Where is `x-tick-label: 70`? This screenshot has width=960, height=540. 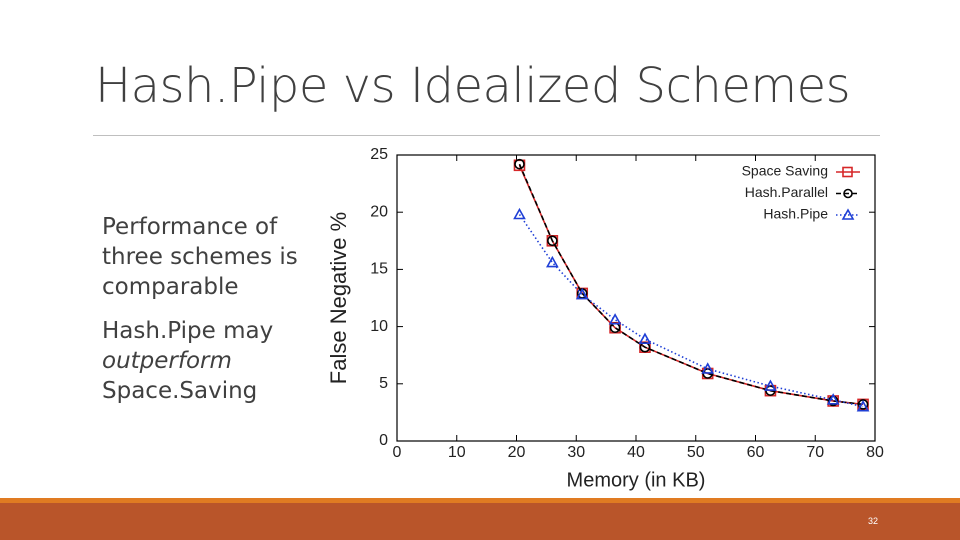
x-tick-label: 70 is located at coordinates (815, 452).